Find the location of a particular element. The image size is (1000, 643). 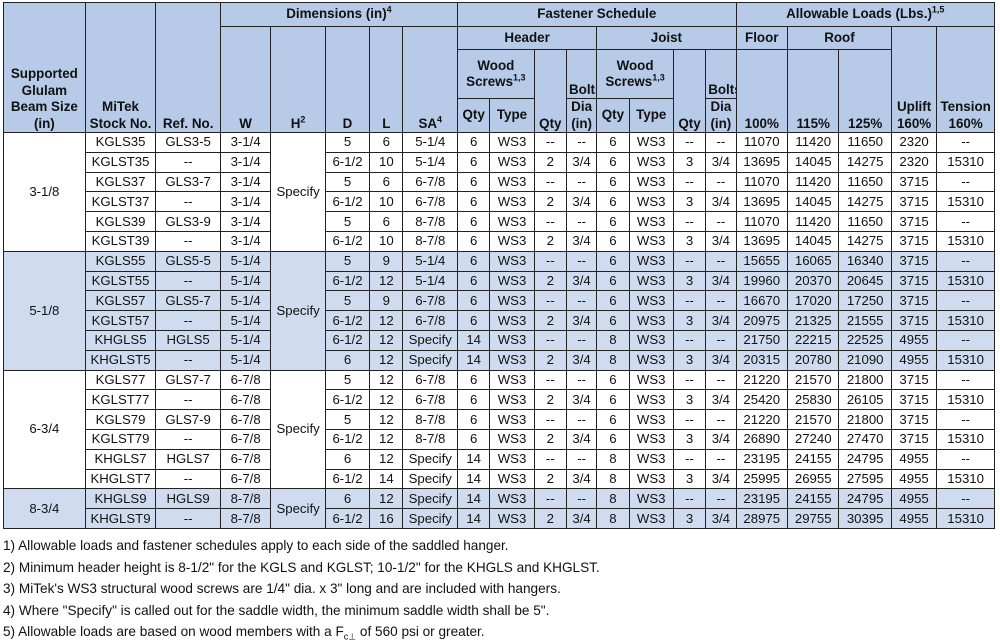

table-cell: 23195 is located at coordinates (761, 459).